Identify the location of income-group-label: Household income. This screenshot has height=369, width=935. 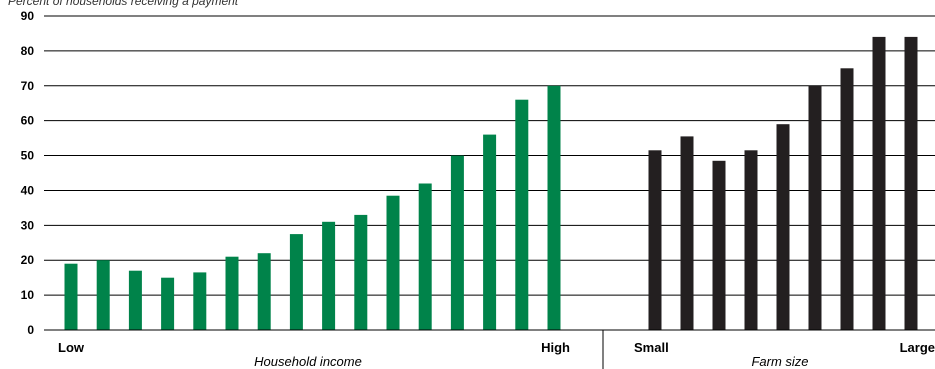
(308, 361).